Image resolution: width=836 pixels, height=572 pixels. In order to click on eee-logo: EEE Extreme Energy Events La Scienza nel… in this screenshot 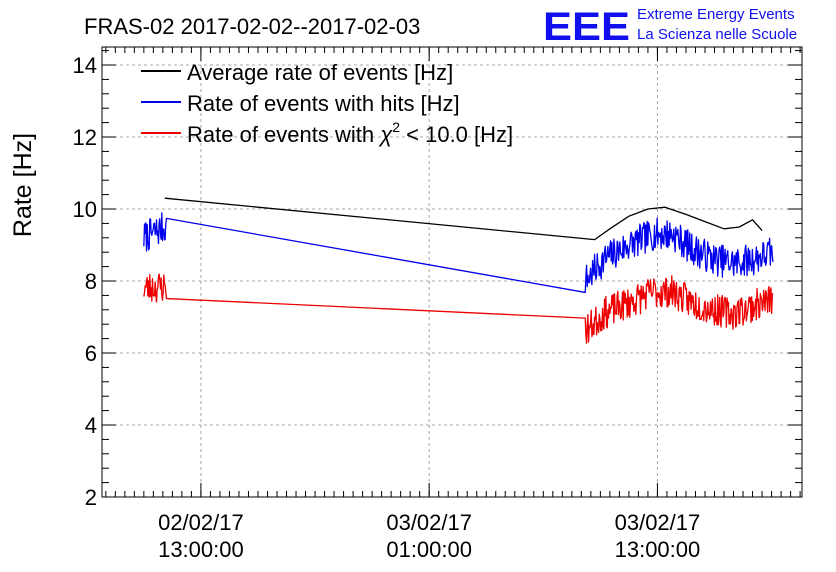, I will do `click(670, 27)`.